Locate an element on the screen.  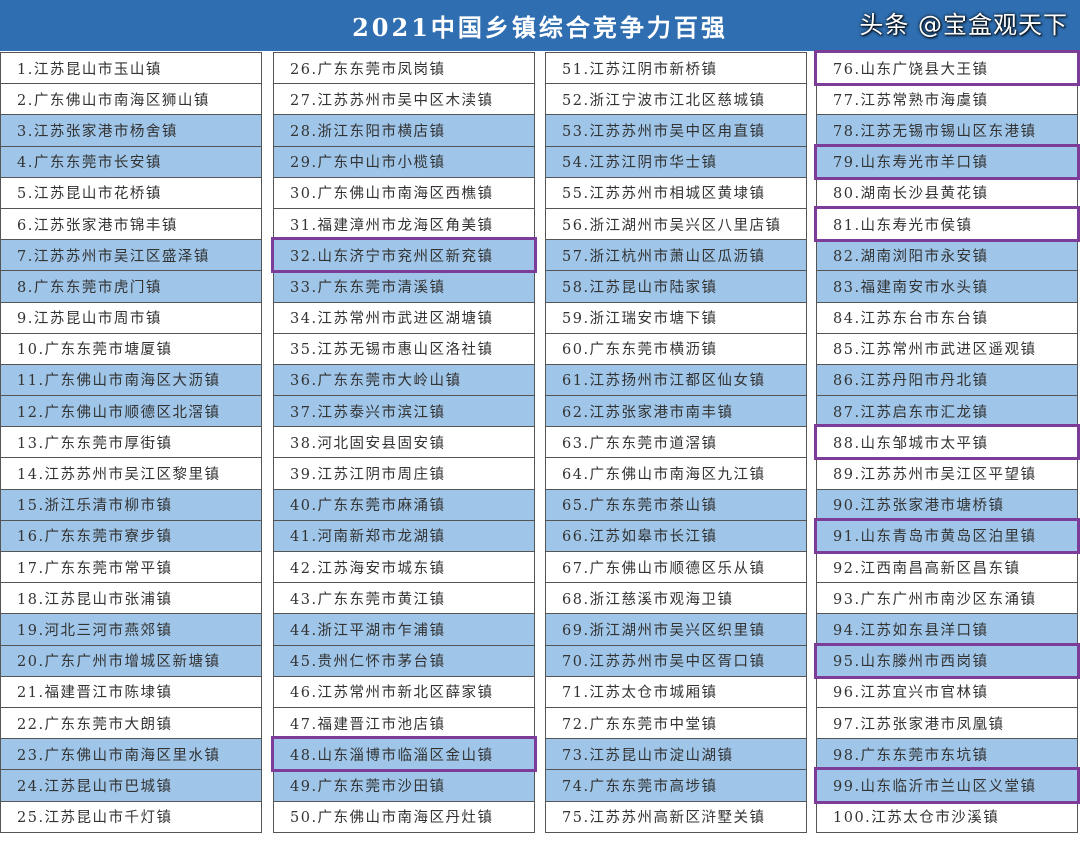
ranking-row: 85.江苏常州市武进区遥观镇 is located at coordinates (947, 349).